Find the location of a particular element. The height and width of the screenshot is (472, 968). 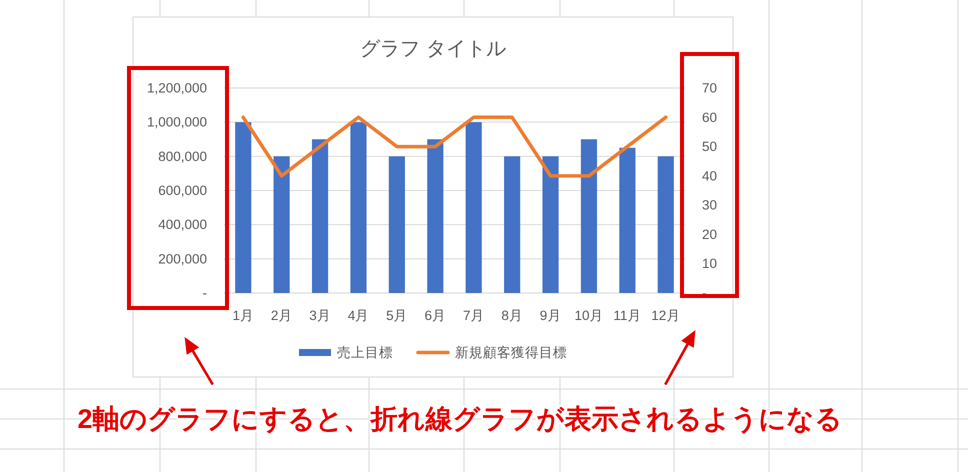

y-tick-label: 1,200,000 is located at coordinates (176, 88).